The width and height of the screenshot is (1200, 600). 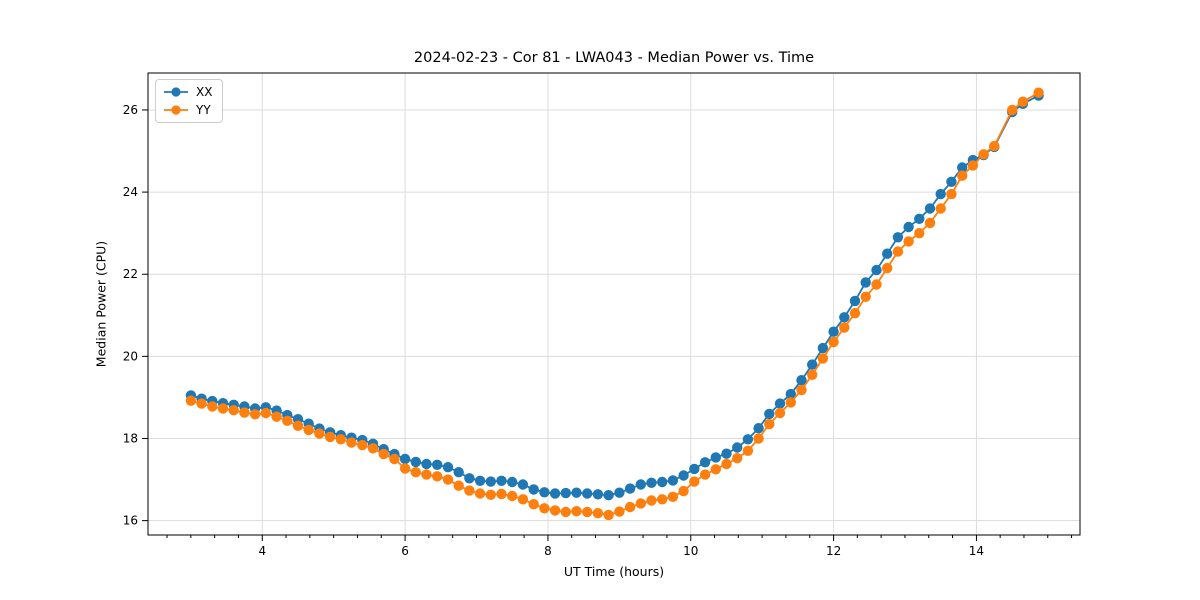 I want to click on x-axis-label: UT Time (hours), so click(x=614, y=571).